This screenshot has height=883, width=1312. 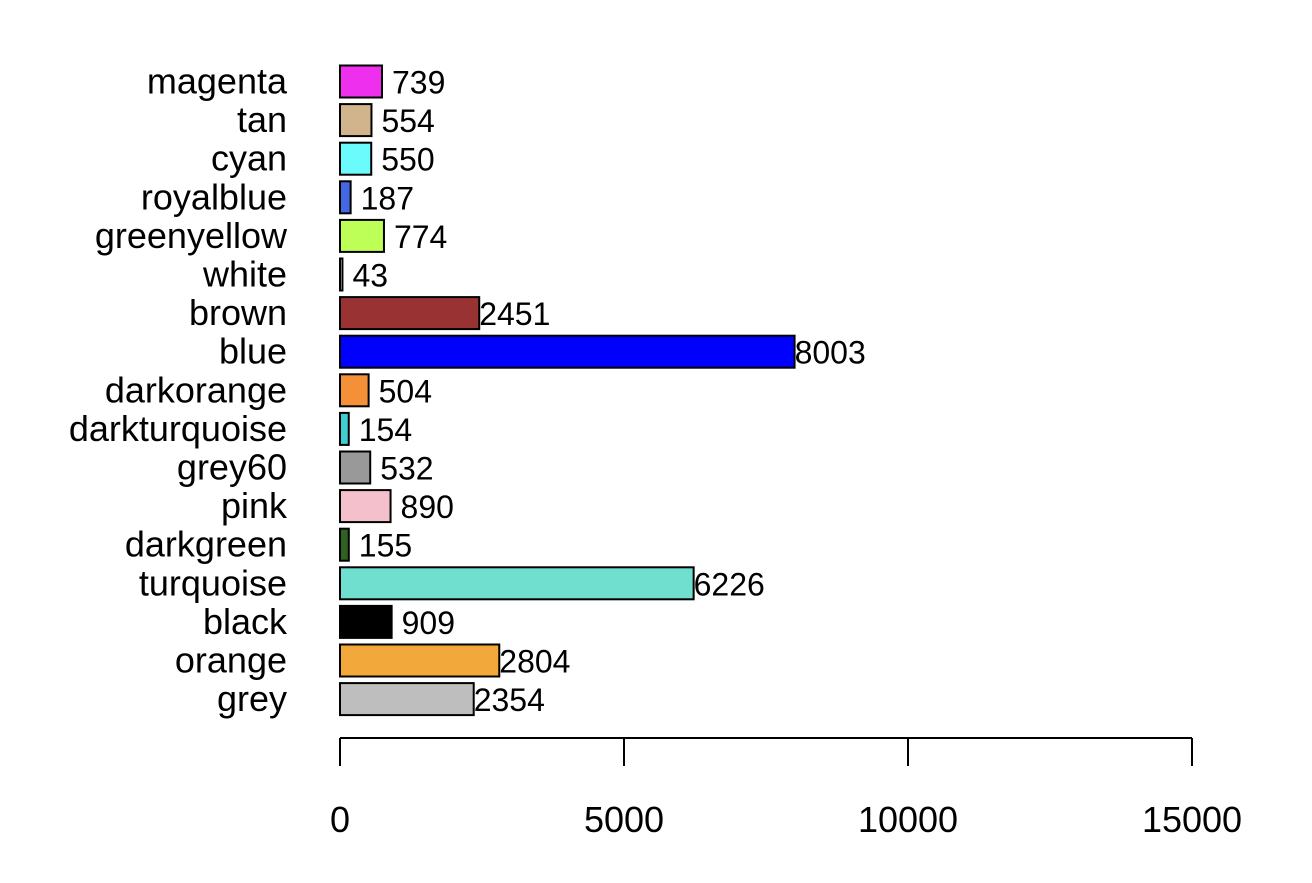 I want to click on bar-pink, so click(x=365, y=506).